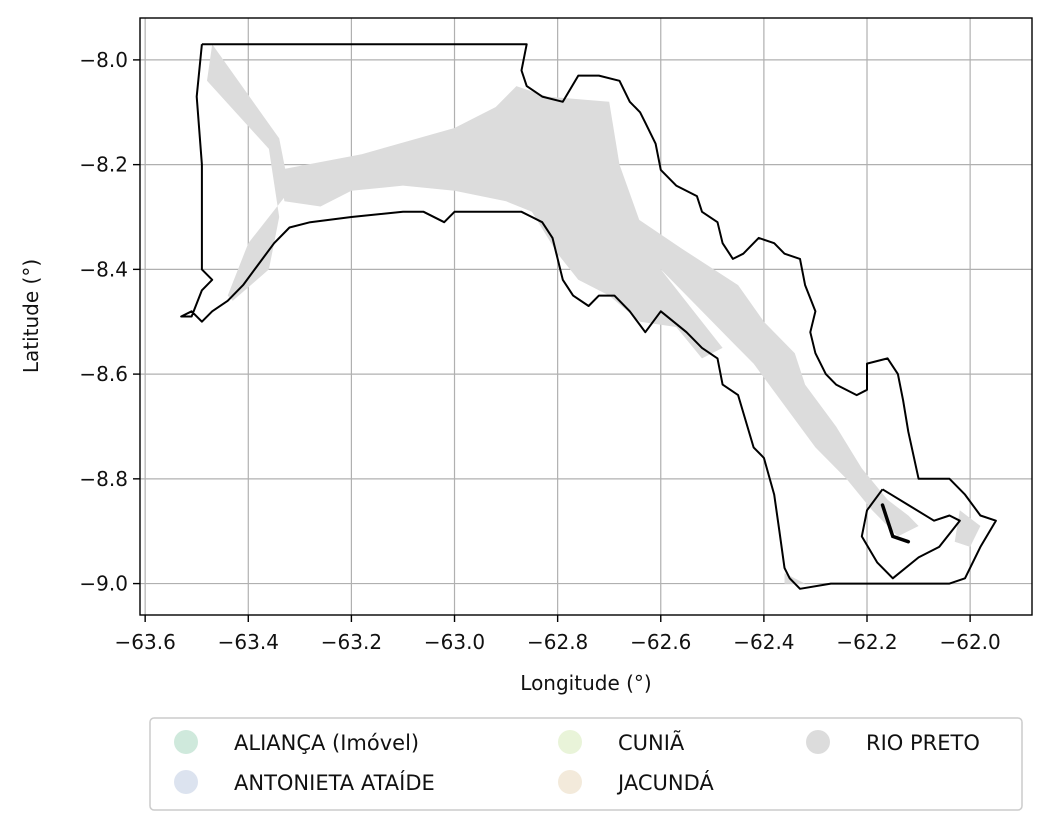  I want to click on y-tick-label: −8.4, so click(103, 269).